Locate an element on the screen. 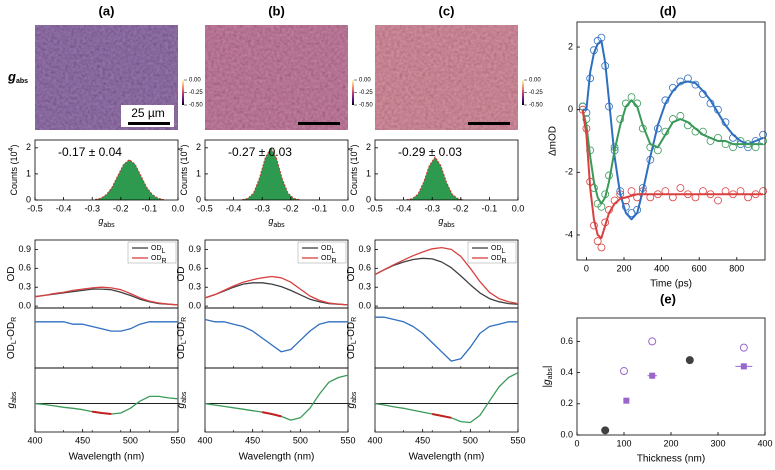 This screenshot has width=775, height=470. y-axis-label-part: abs is located at coordinates (14, 397).